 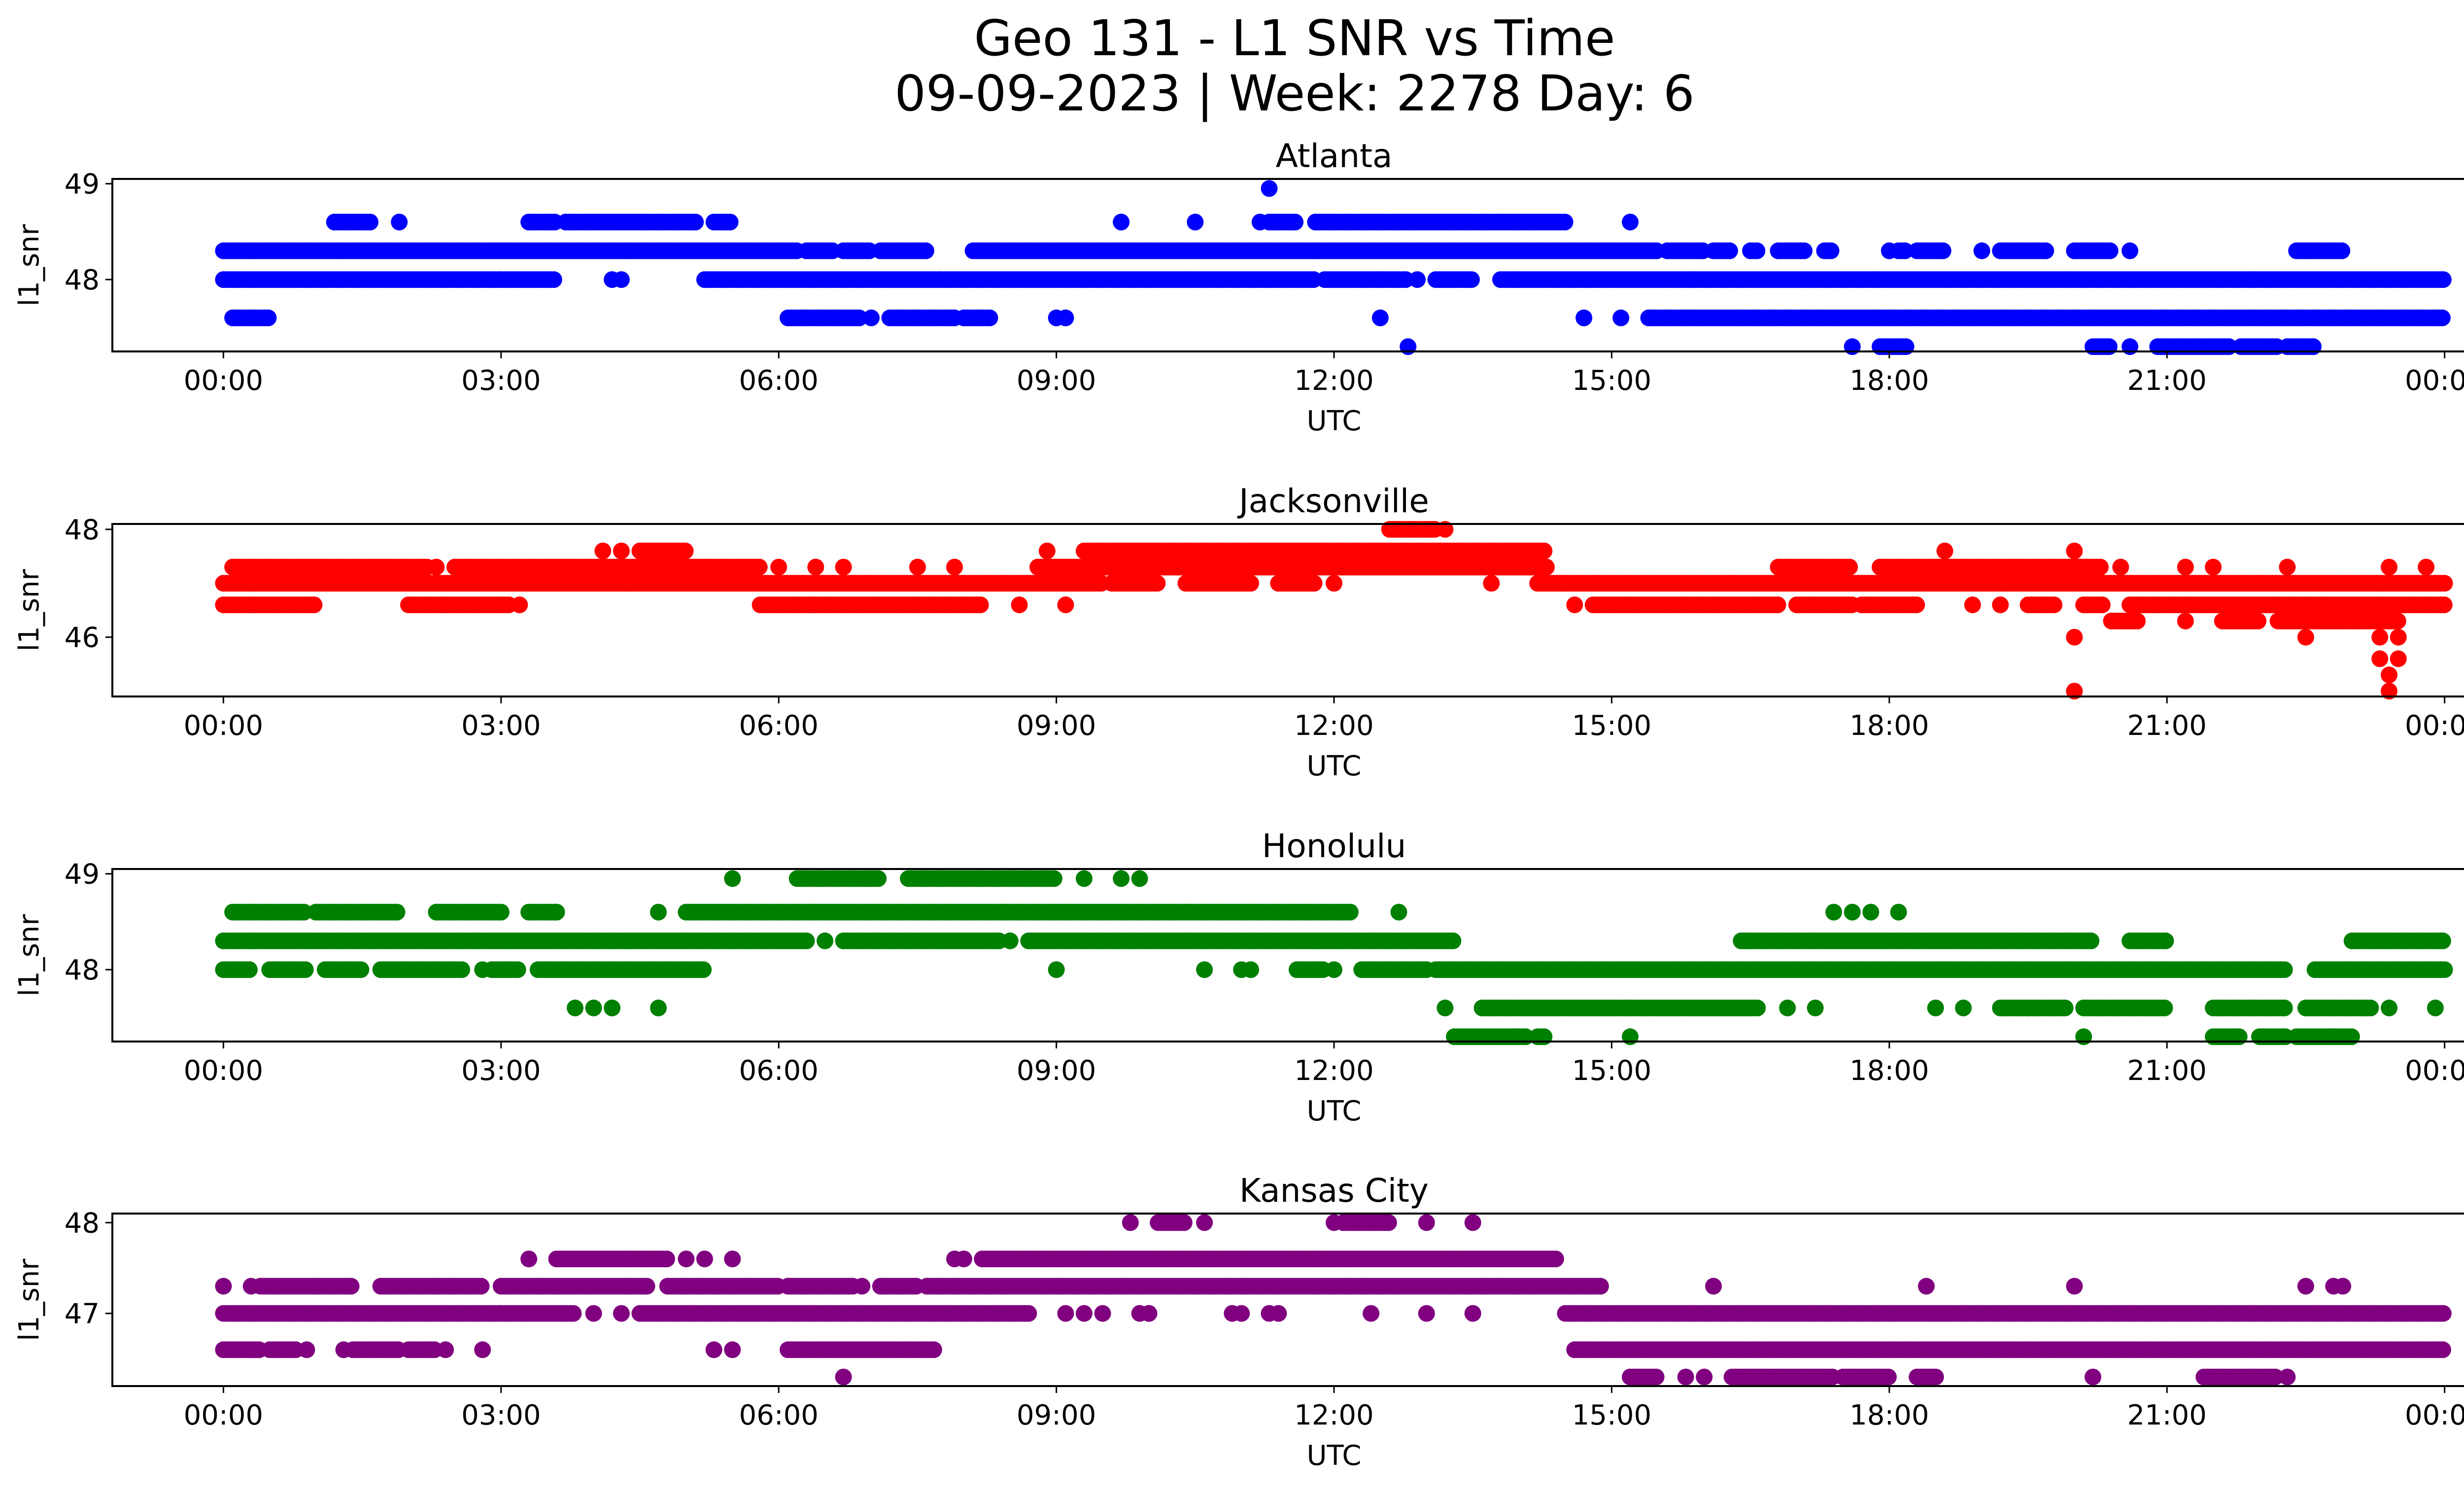 What do you see at coordinates (1889, 726) in the screenshot?
I see `x-tick-label: 18:00` at bounding box center [1889, 726].